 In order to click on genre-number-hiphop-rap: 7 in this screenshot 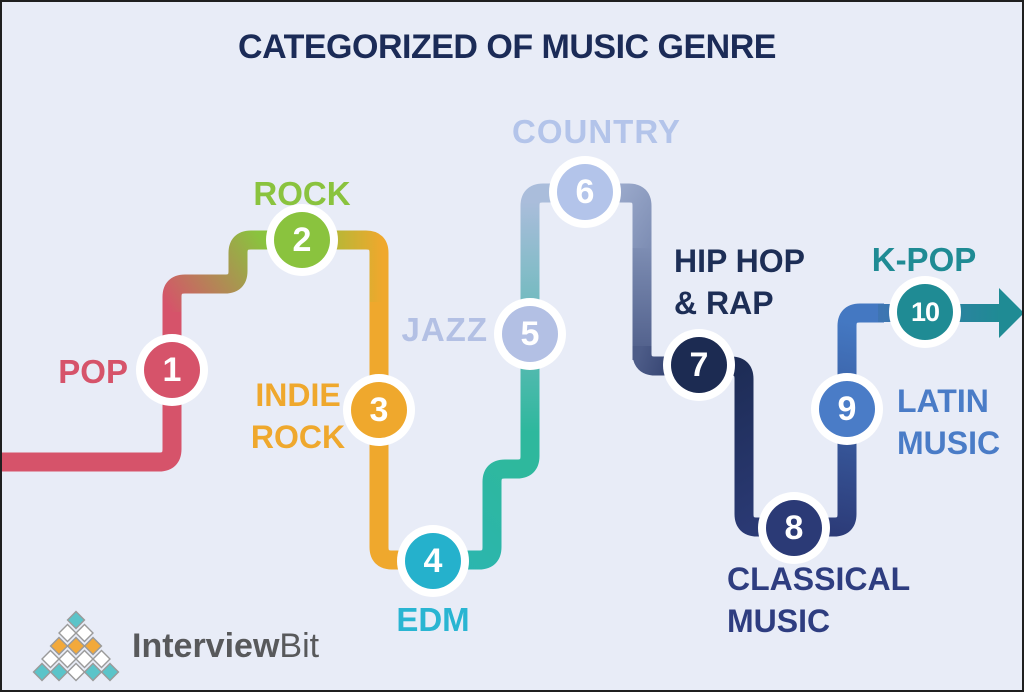, I will do `click(699, 365)`.